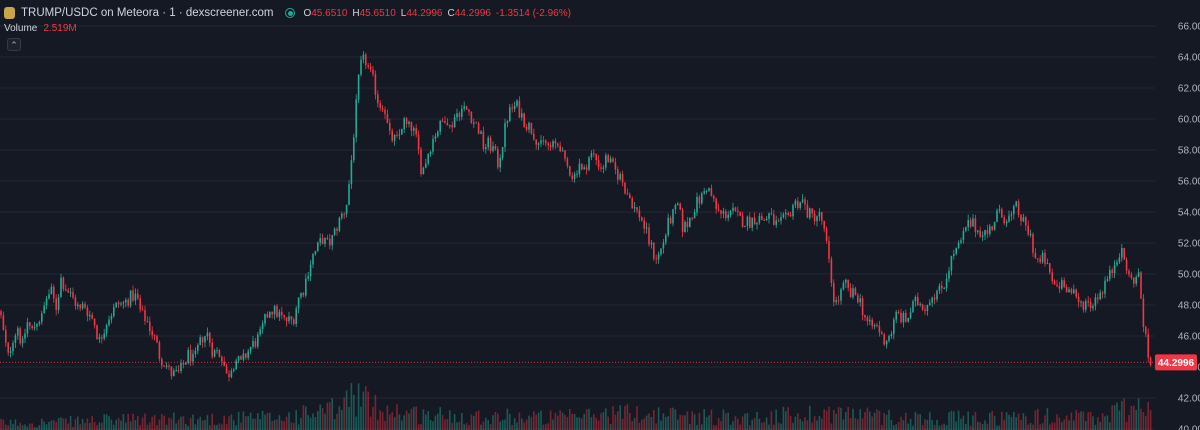  I want to click on chevron-up-icon: ⌃, so click(14, 45).